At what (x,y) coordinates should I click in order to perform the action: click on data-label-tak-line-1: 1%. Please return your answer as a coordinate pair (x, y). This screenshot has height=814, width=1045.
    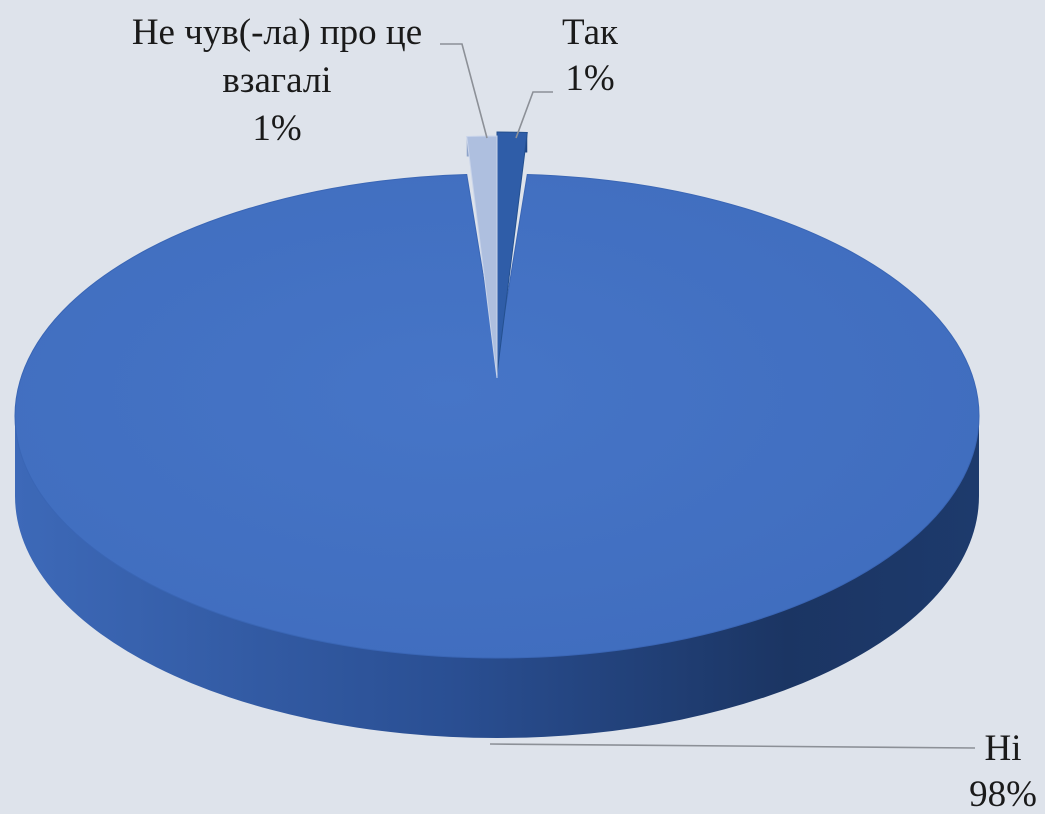
    Looking at the image, I should click on (589, 78).